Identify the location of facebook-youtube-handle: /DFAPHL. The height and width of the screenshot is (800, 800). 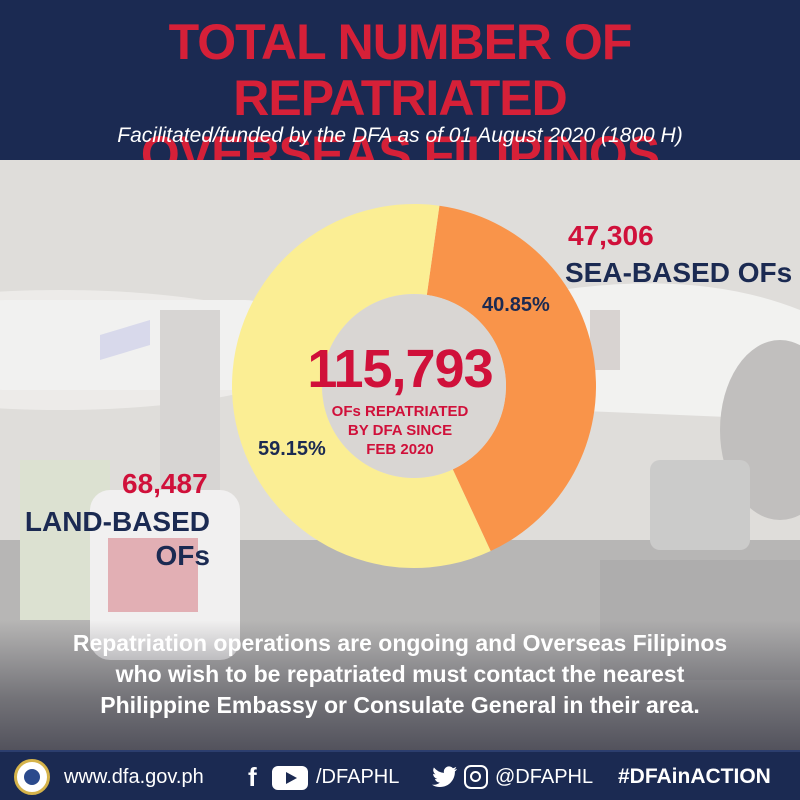
(358, 777).